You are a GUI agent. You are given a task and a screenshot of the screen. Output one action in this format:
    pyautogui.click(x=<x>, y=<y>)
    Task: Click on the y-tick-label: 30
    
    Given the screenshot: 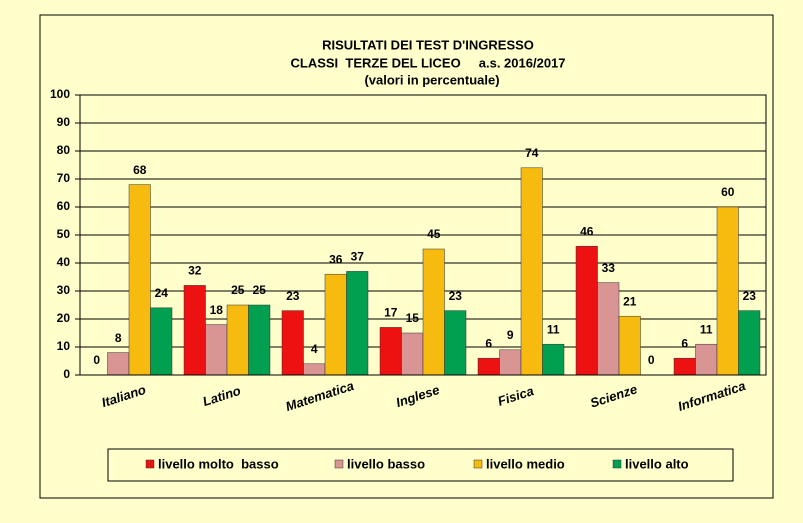 What is the action you would take?
    pyautogui.click(x=64, y=290)
    